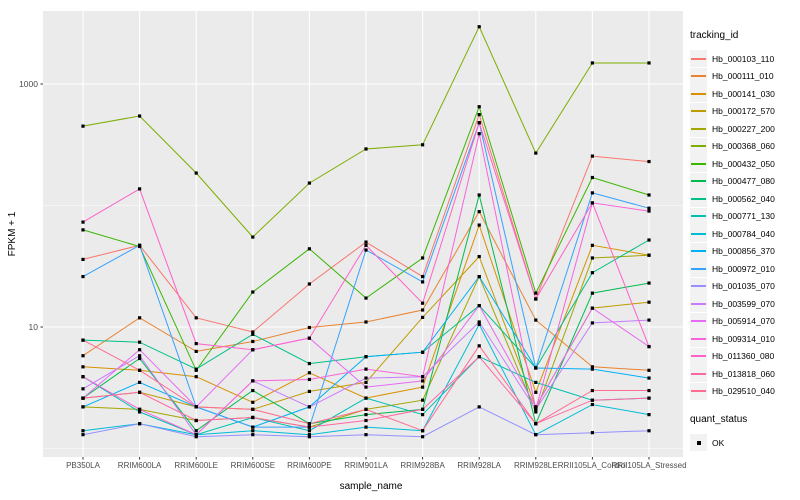 The width and height of the screenshot is (800, 500). What do you see at coordinates (744, 199) in the screenshot?
I see `legend-item-Hb_000562_040: Hb_000562_040` at bounding box center [744, 199].